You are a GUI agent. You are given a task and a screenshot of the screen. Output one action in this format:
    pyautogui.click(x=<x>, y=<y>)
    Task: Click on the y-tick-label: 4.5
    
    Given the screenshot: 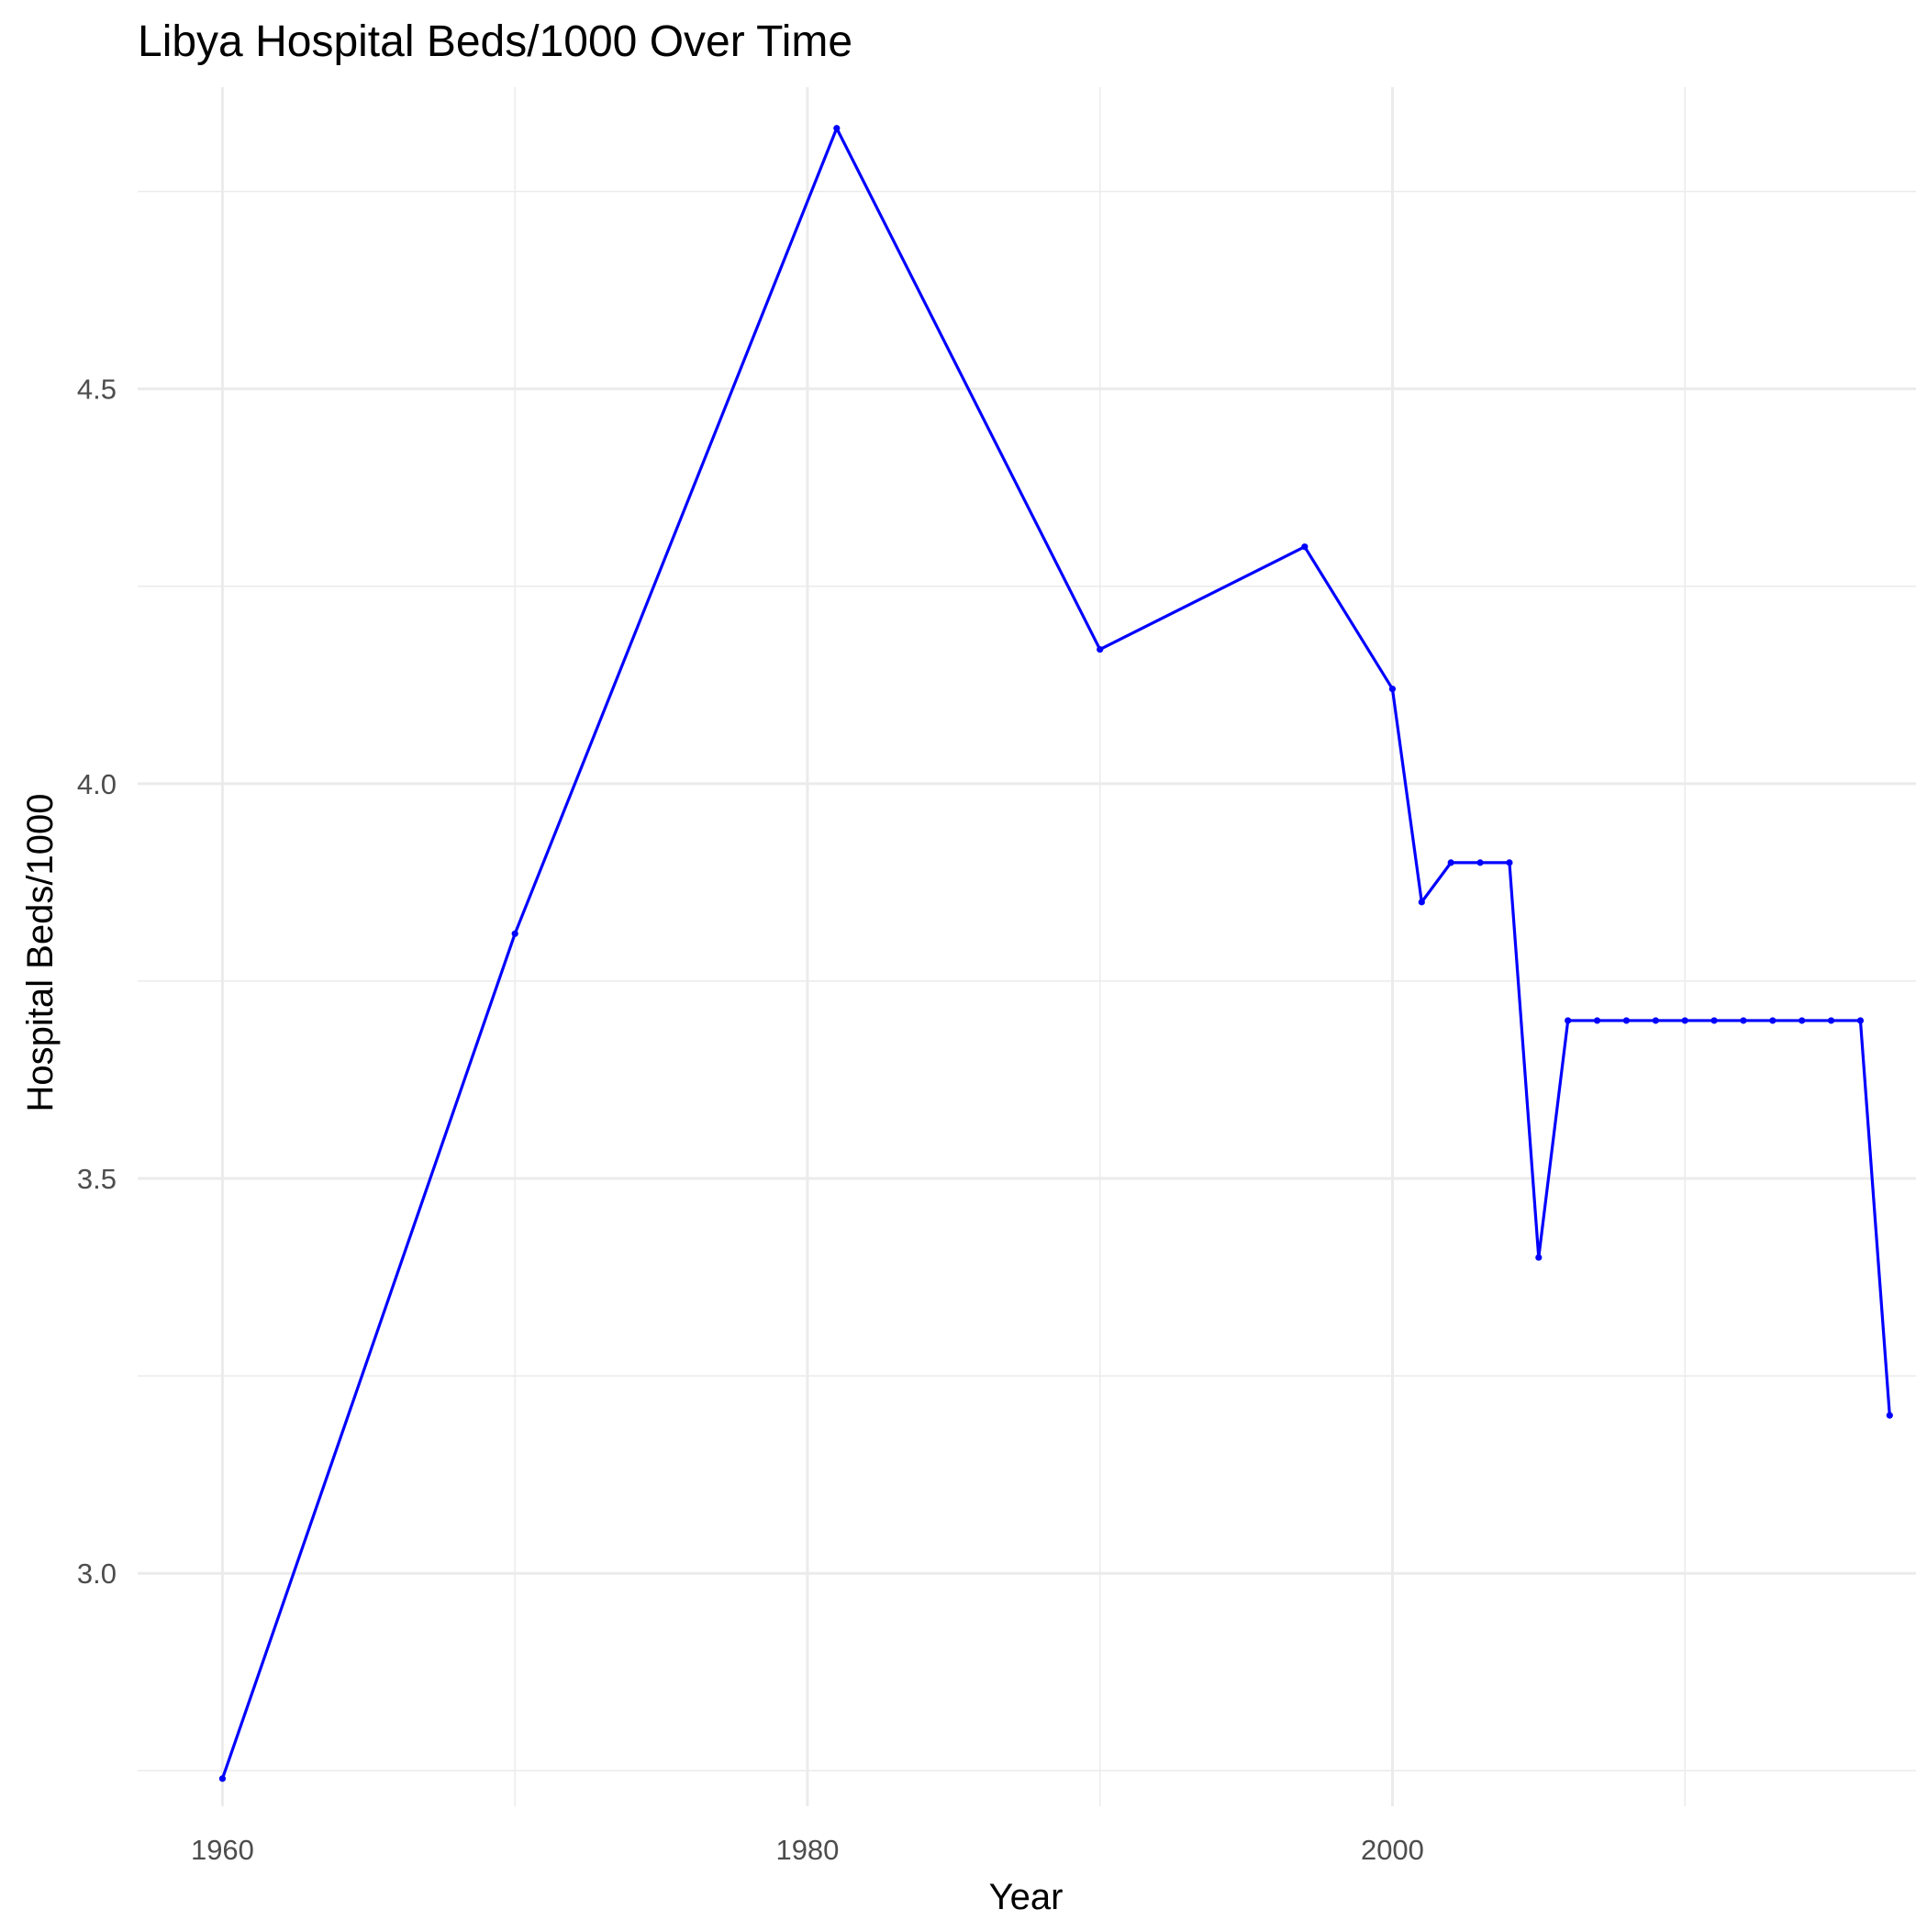 What is the action you would take?
    pyautogui.click(x=97, y=390)
    